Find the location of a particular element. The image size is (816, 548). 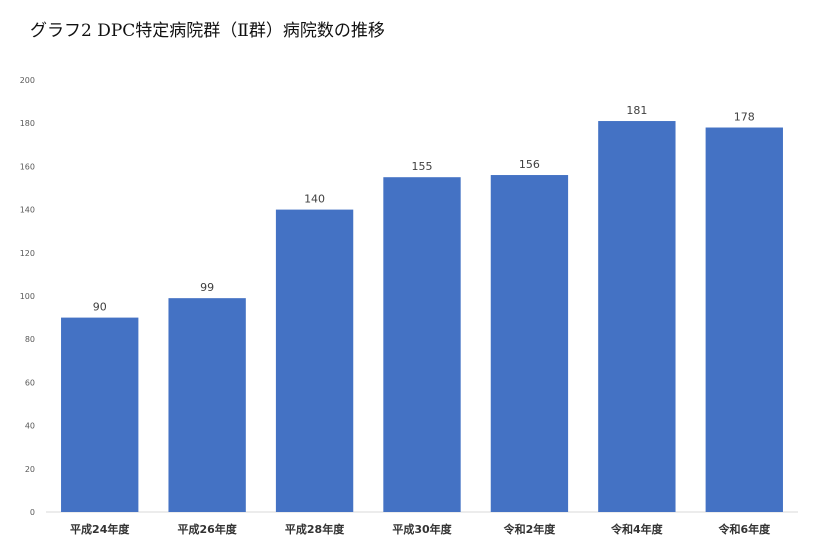

x-tick-label-3: 平成30年度 is located at coordinates (422, 529).